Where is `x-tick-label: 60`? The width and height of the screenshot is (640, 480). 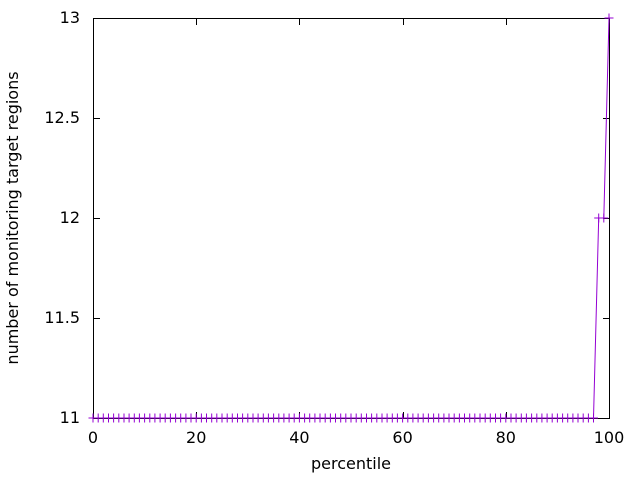 x-tick-label: 60 is located at coordinates (402, 437).